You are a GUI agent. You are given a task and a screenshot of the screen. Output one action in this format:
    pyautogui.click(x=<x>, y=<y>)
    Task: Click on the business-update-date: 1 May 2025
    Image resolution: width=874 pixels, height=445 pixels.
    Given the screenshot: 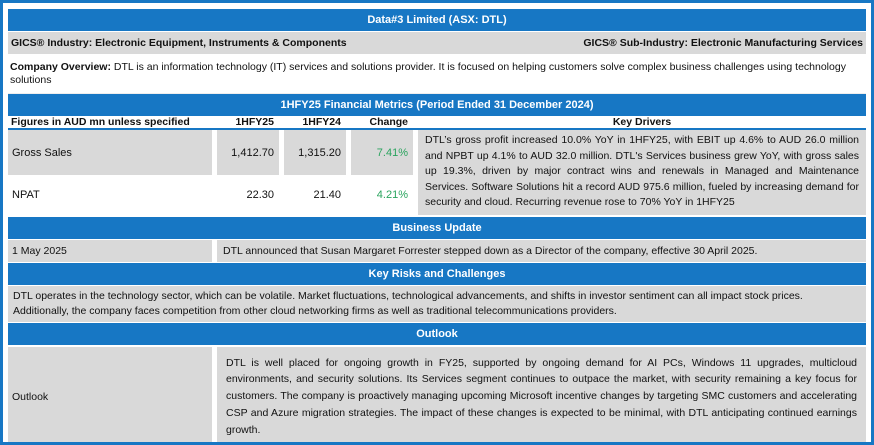 What is the action you would take?
    pyautogui.click(x=110, y=251)
    